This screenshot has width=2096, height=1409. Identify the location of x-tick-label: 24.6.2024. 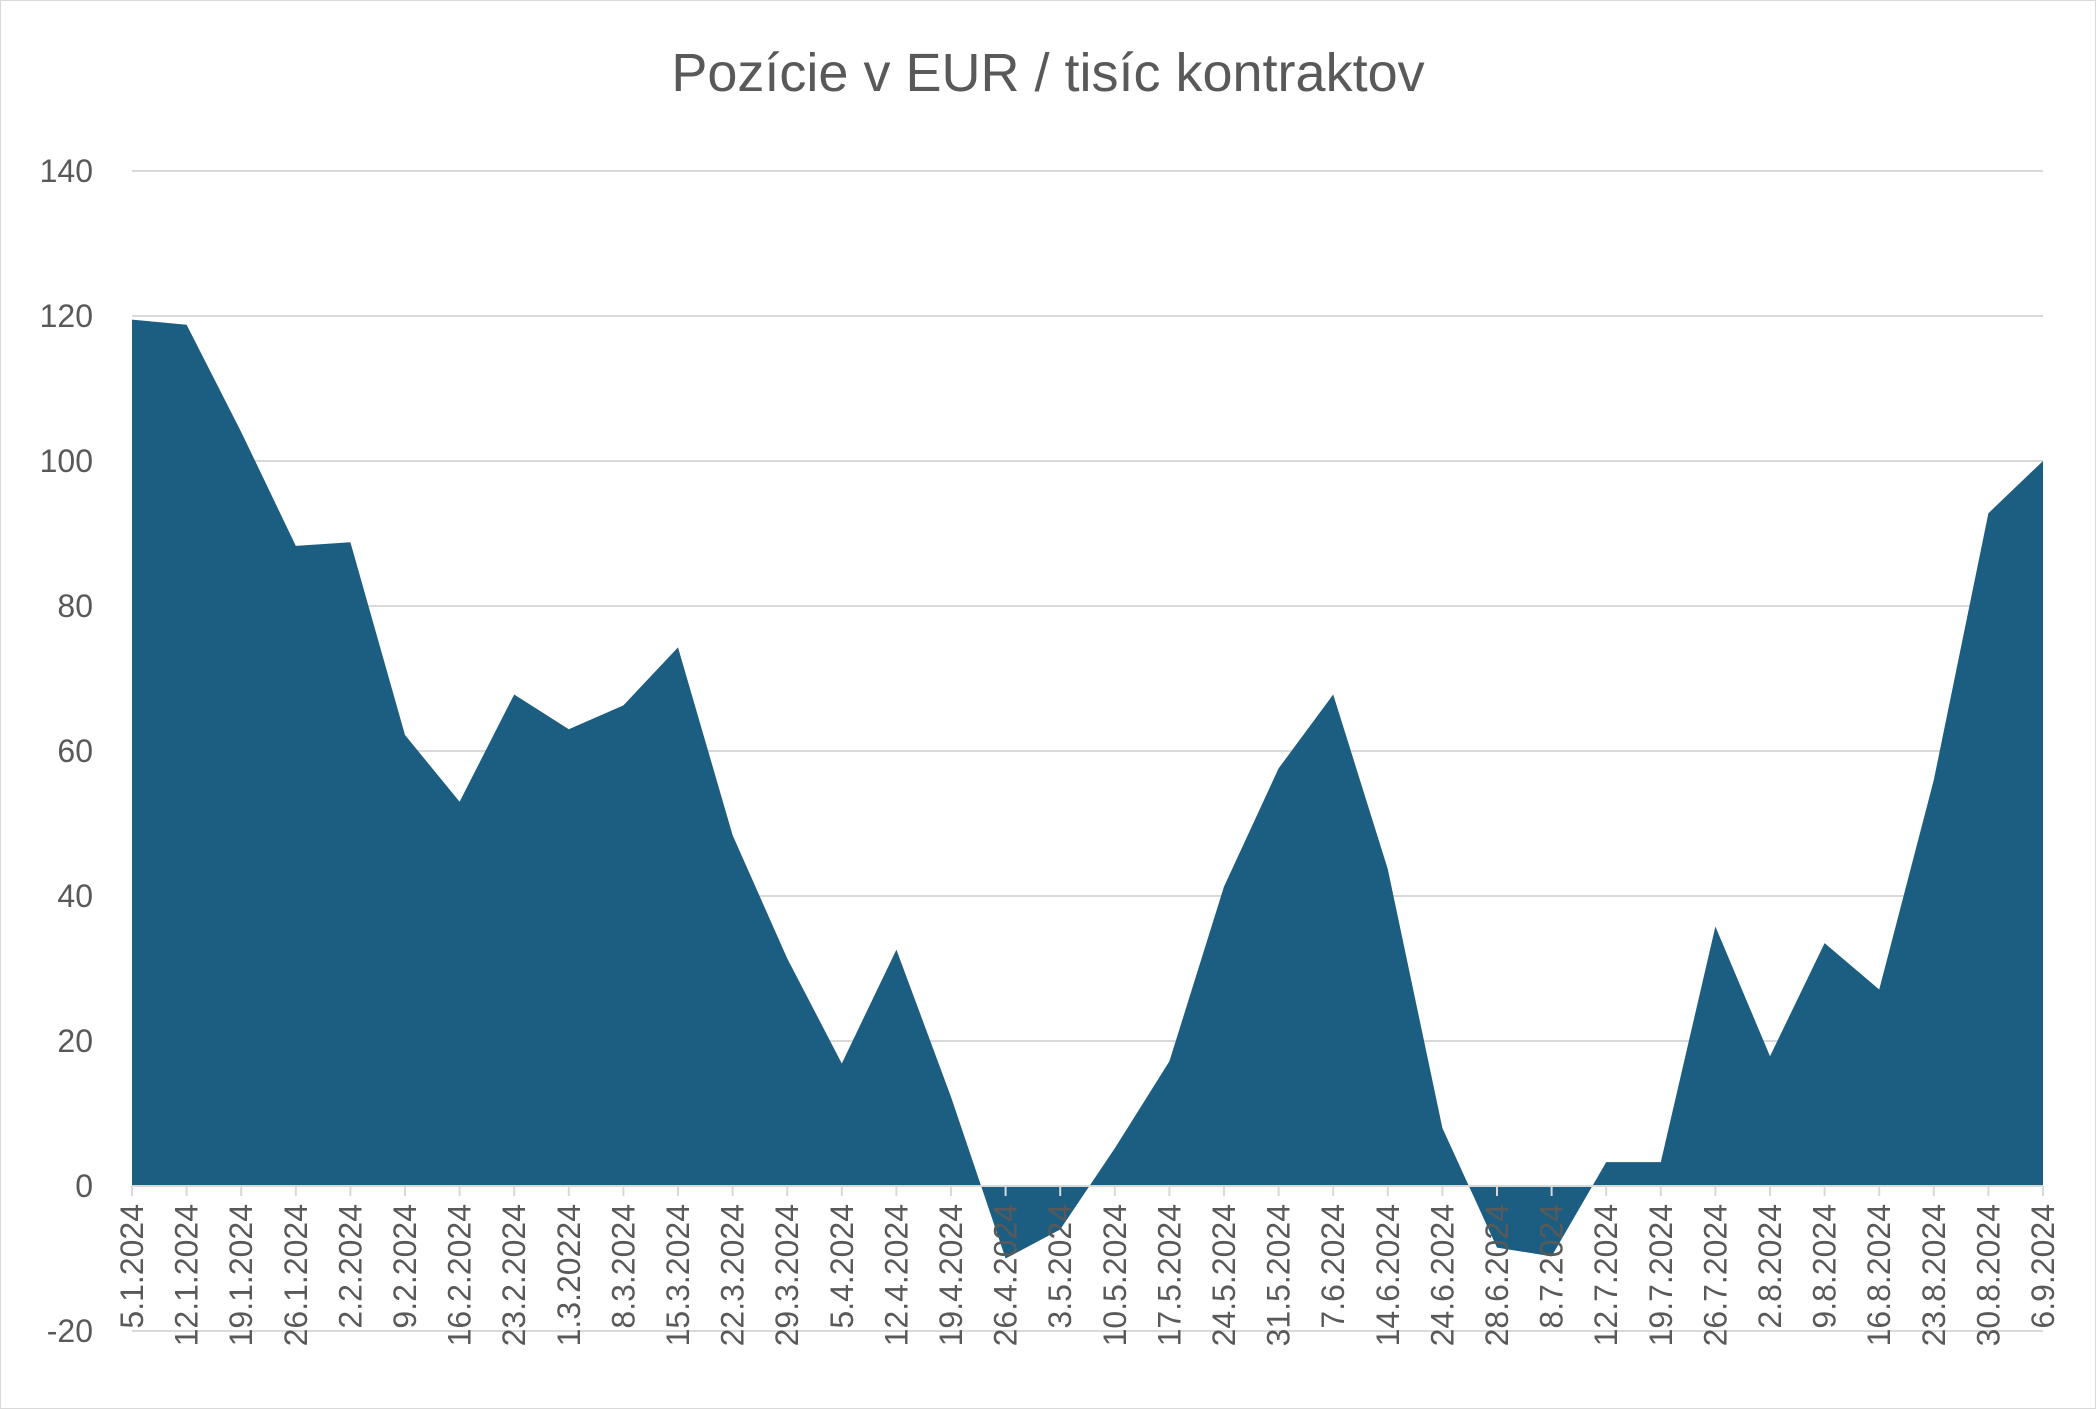
(1442, 1275).